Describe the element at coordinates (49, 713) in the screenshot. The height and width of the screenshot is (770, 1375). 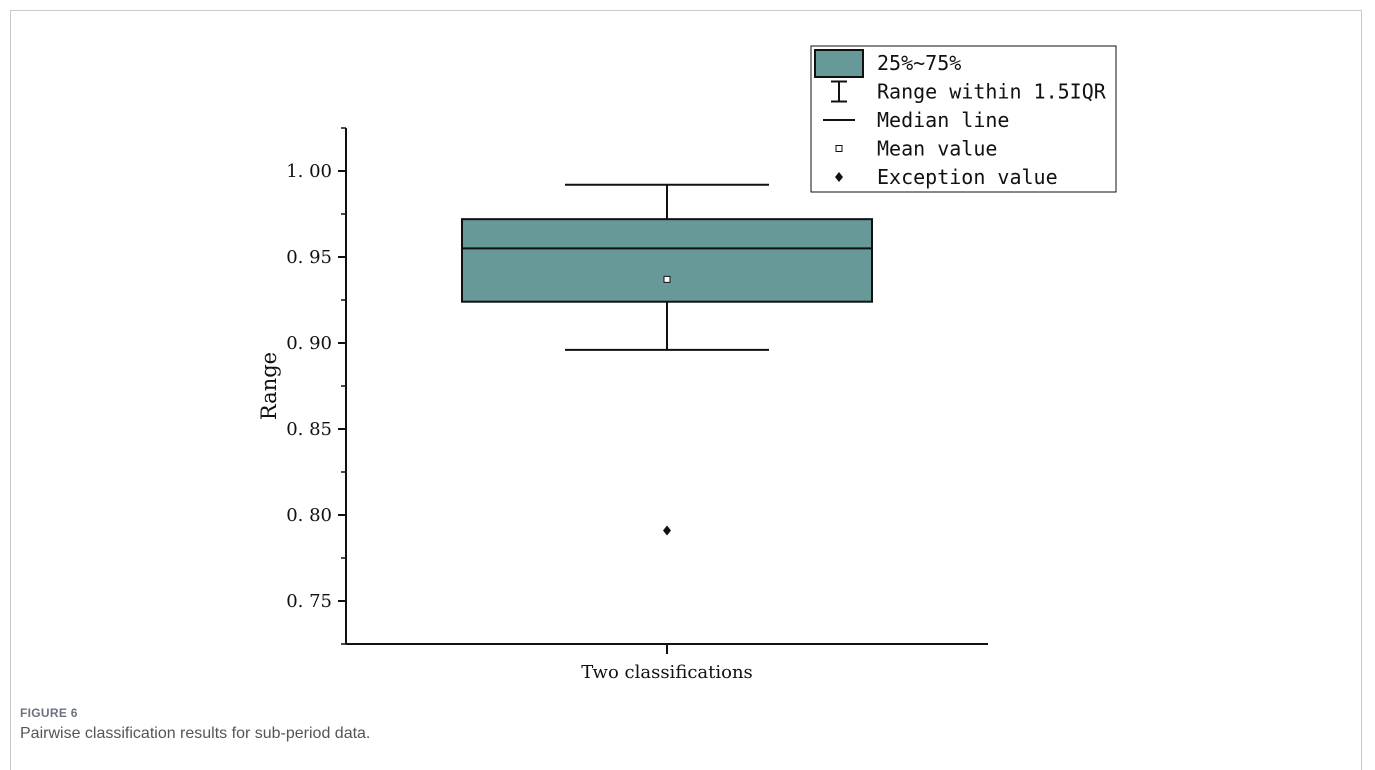
I see `figure-label: FIGURE 6` at that location.